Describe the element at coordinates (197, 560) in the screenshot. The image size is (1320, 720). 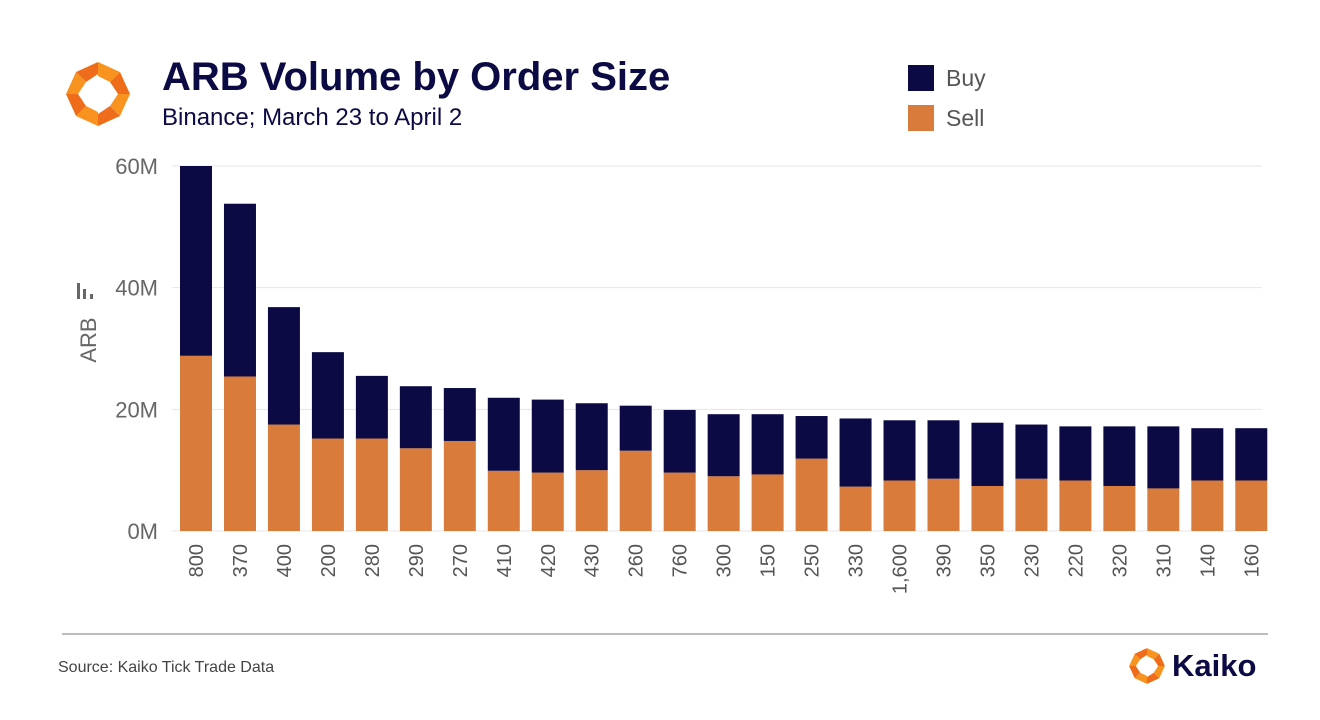
I see `x-tick-label: 800` at that location.